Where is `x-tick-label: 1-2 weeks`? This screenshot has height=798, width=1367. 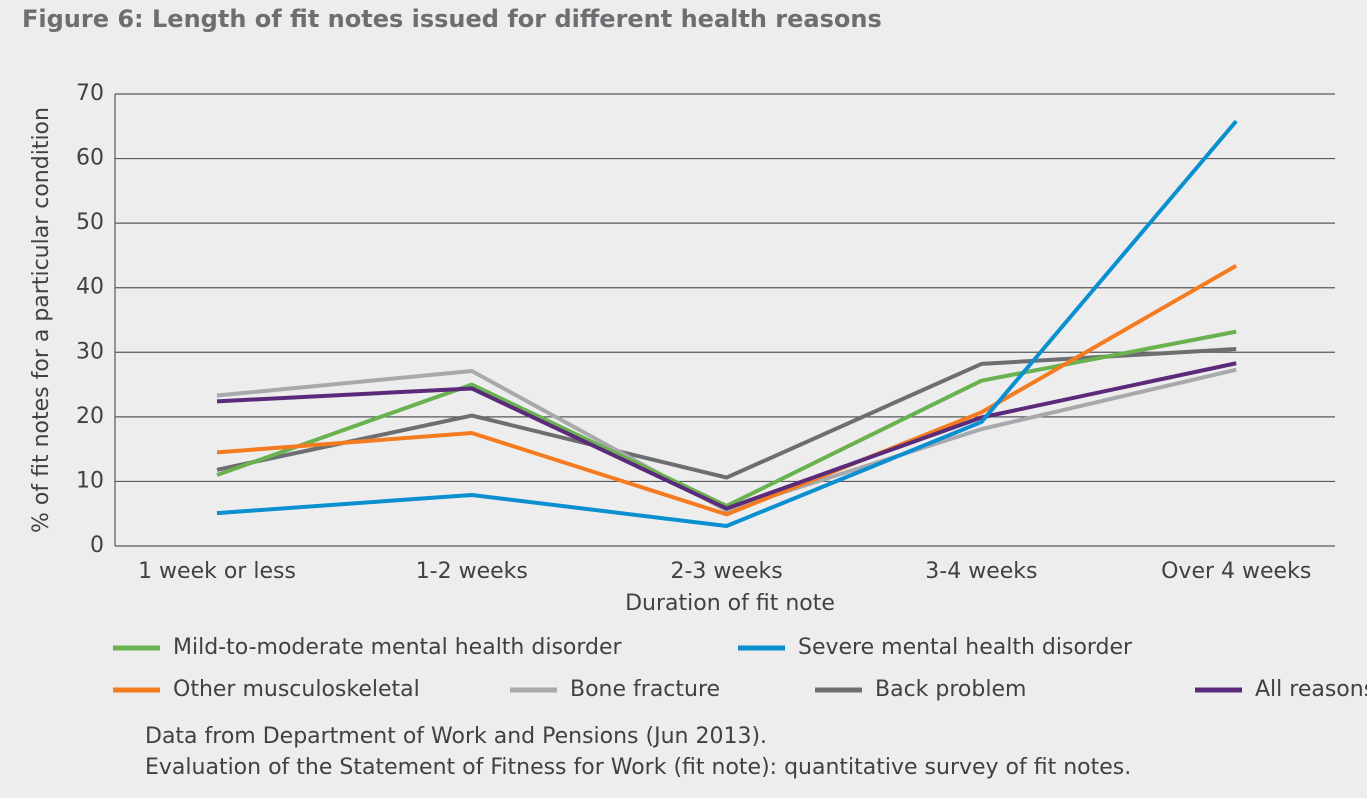 x-tick-label: 1-2 weeks is located at coordinates (472, 571).